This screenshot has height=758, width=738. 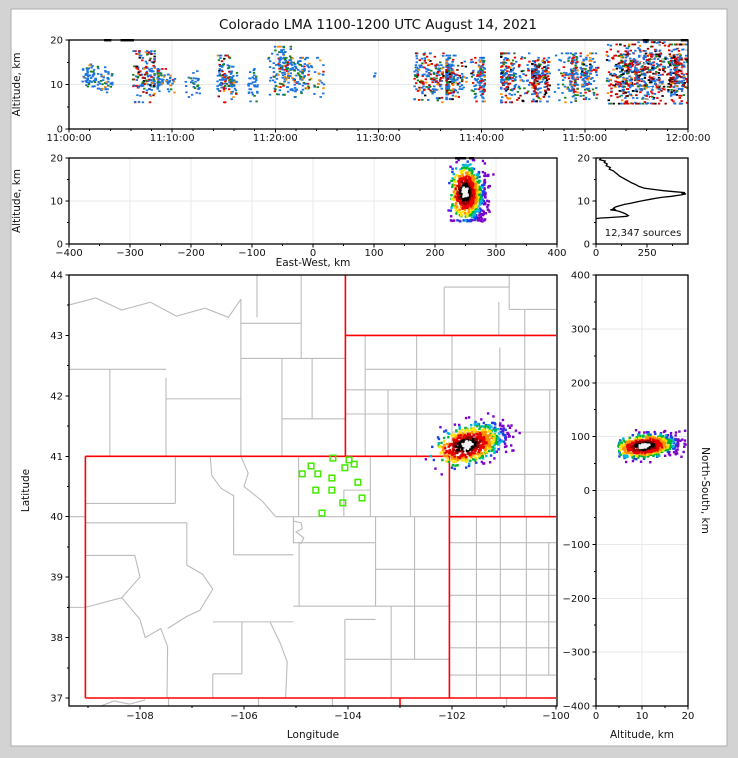 I want to click on svg-text: −108, so click(x=139, y=716).